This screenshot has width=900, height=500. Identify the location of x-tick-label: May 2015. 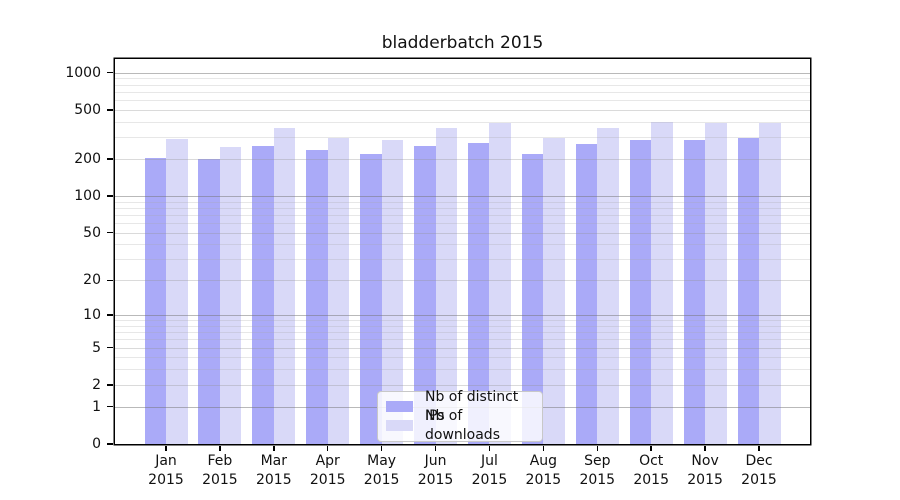
(381, 470).